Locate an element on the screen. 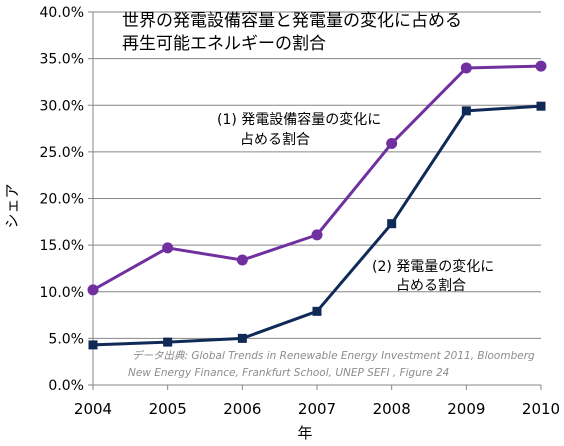  y-tick-label: 20.0% is located at coordinates (62, 200).